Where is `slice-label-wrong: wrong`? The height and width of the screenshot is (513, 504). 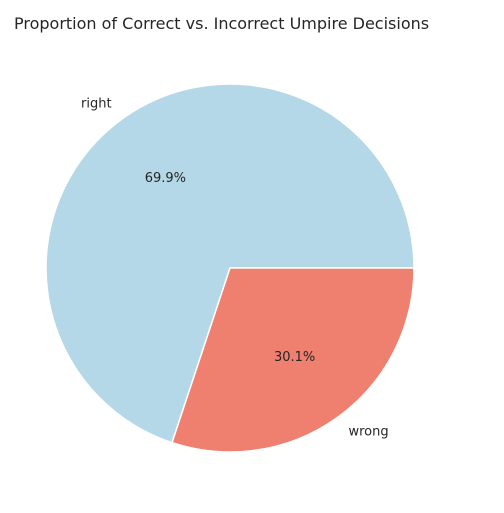
slice-label-wrong: wrong is located at coordinates (368, 432).